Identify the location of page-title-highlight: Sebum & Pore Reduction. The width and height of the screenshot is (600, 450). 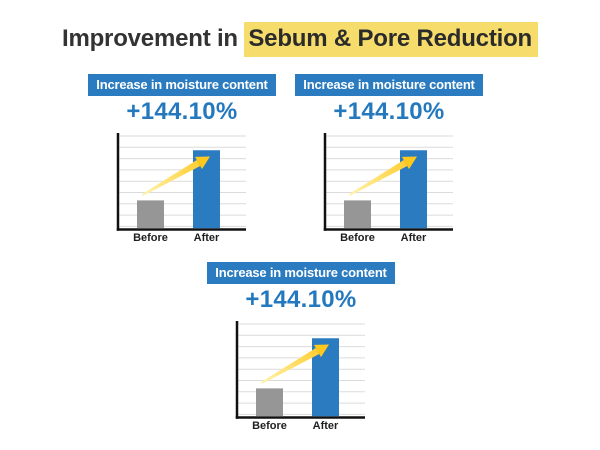
(391, 39).